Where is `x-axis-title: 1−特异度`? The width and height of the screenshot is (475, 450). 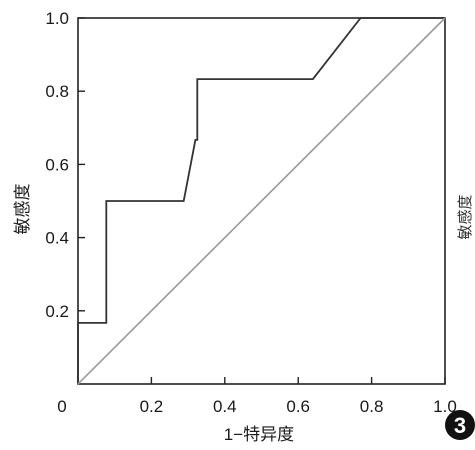 x-axis-title: 1−特异度 is located at coordinates (259, 434).